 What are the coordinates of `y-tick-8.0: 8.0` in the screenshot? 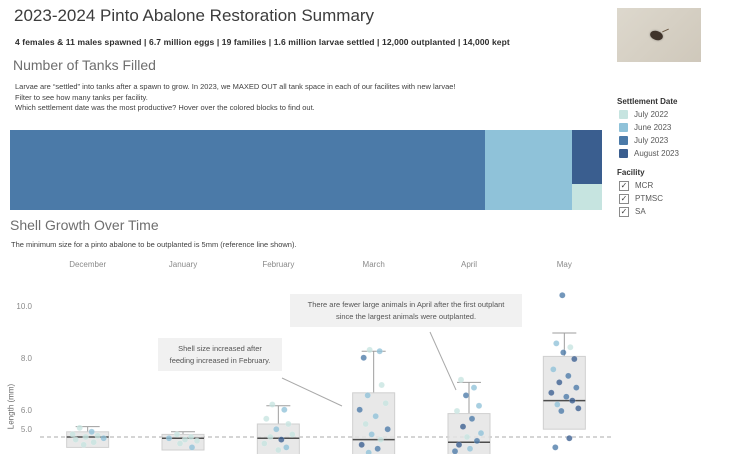 It's located at (26, 358).